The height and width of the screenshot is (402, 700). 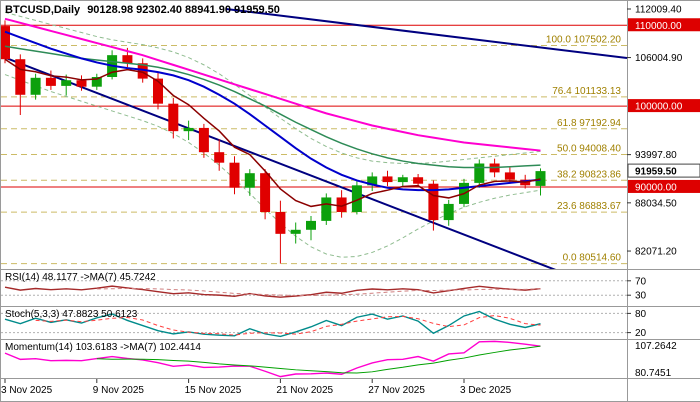 What do you see at coordinates (641, 333) in the screenshot?
I see `stoch-level-label: 20` at bounding box center [641, 333].